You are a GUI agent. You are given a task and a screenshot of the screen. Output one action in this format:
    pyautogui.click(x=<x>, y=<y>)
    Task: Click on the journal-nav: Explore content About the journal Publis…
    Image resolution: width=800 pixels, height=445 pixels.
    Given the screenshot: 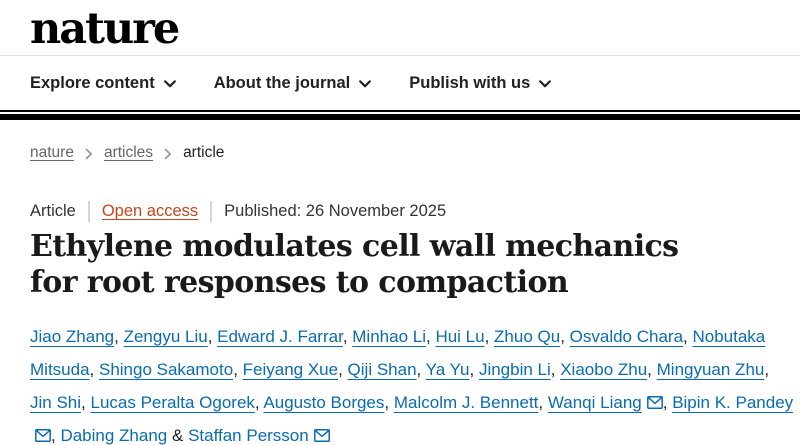 What is the action you would take?
    pyautogui.click(x=400, y=83)
    